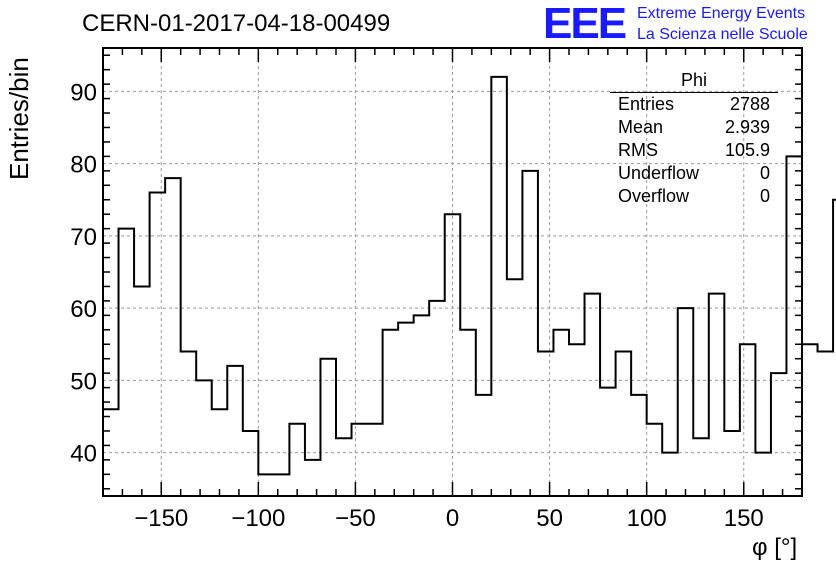 This screenshot has height=572, width=836. Describe the element at coordinates (641, 127) in the screenshot. I see `stats-label: Mean` at that location.